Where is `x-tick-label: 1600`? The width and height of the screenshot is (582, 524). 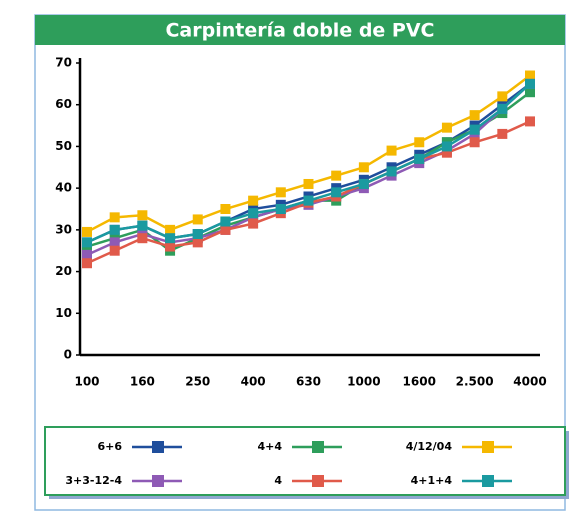 x-tick-label: 1600 is located at coordinates (419, 382).